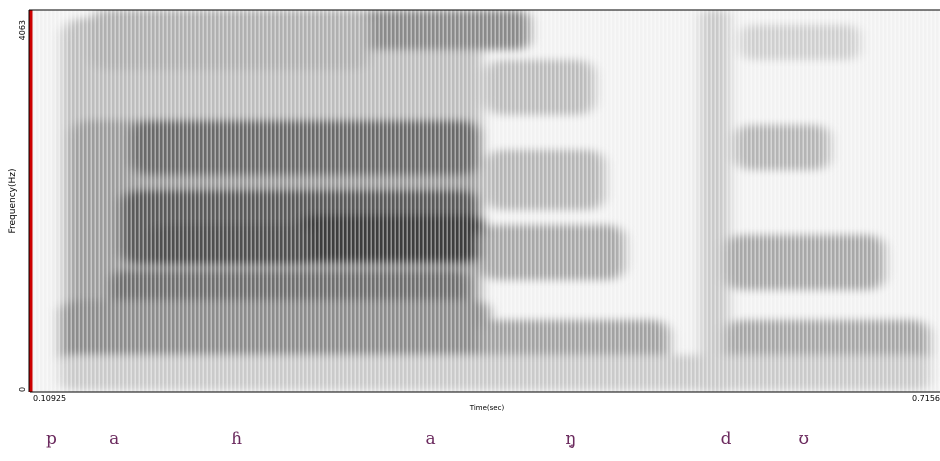 This screenshot has width=940, height=461. What do you see at coordinates (487, 408) in the screenshot?
I see `x-axis-label: Time(sec)` at bounding box center [487, 408].